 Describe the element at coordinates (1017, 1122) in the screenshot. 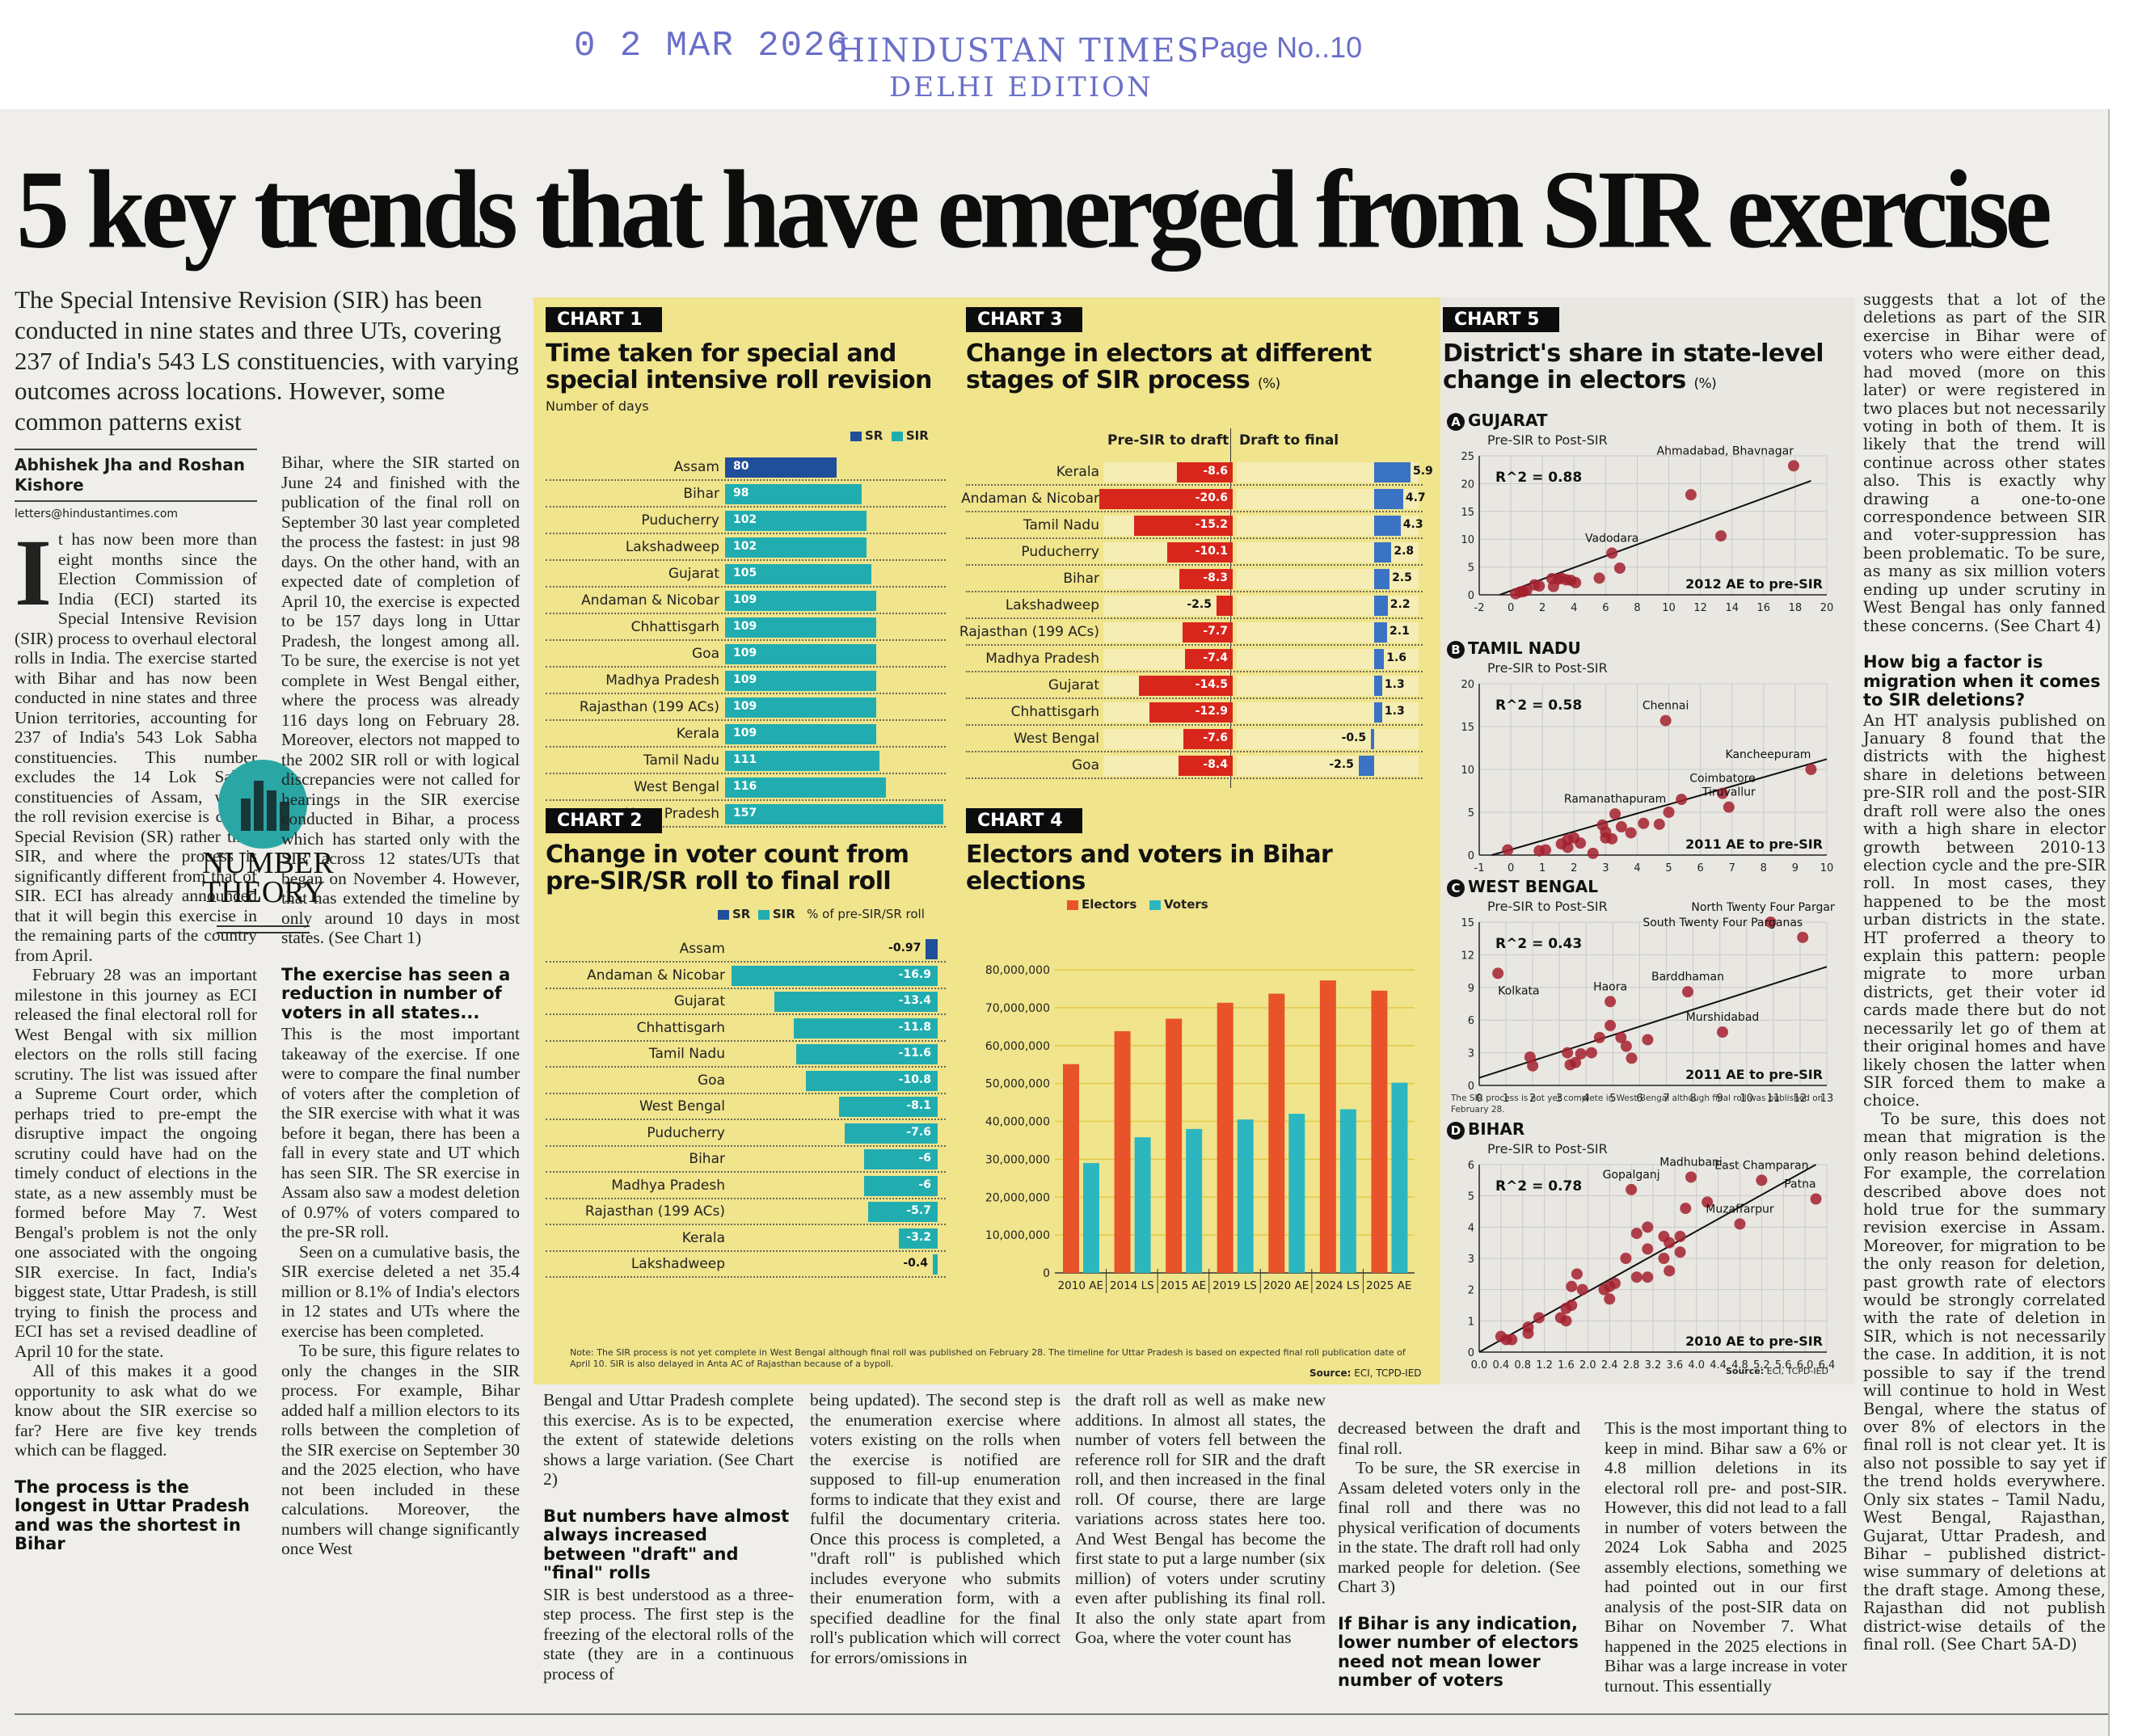

I see `y-tick-label: 40,000,000` at that location.